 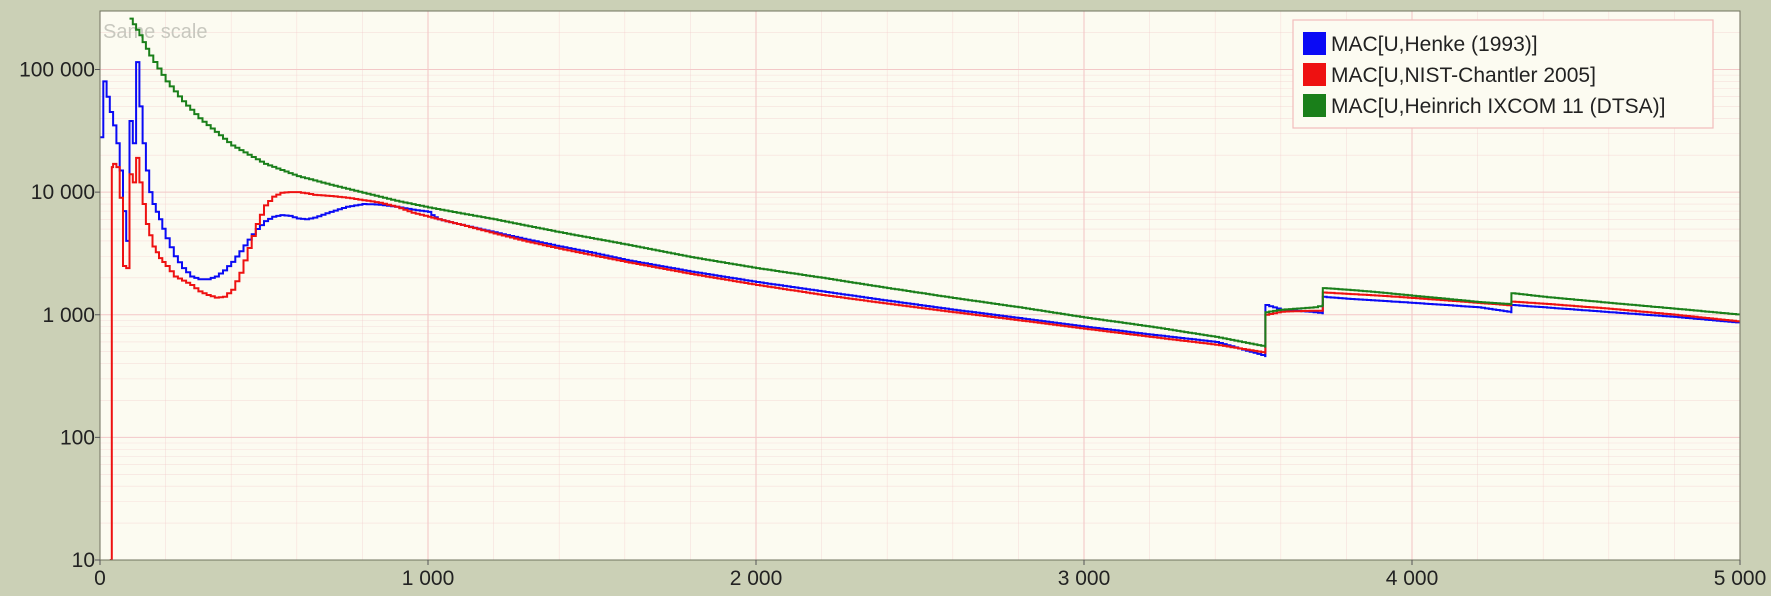 What do you see at coordinates (77, 437) in the screenshot?
I see `y-tick-label: 100` at bounding box center [77, 437].